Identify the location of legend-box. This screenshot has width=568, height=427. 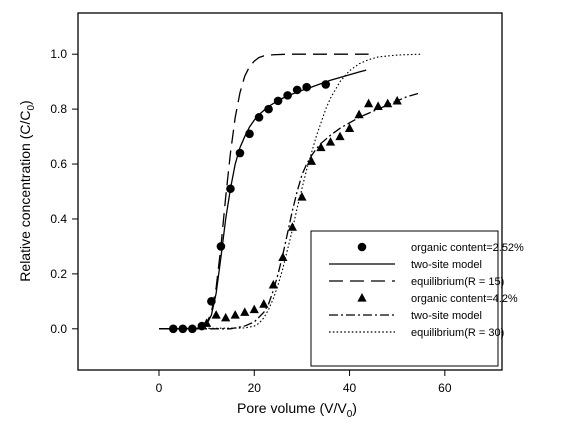
(404, 298).